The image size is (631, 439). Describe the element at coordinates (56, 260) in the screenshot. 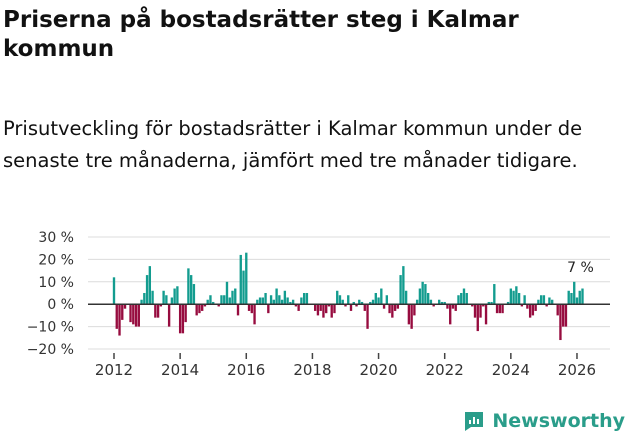

I see `y-tick-label: 20 %` at that location.